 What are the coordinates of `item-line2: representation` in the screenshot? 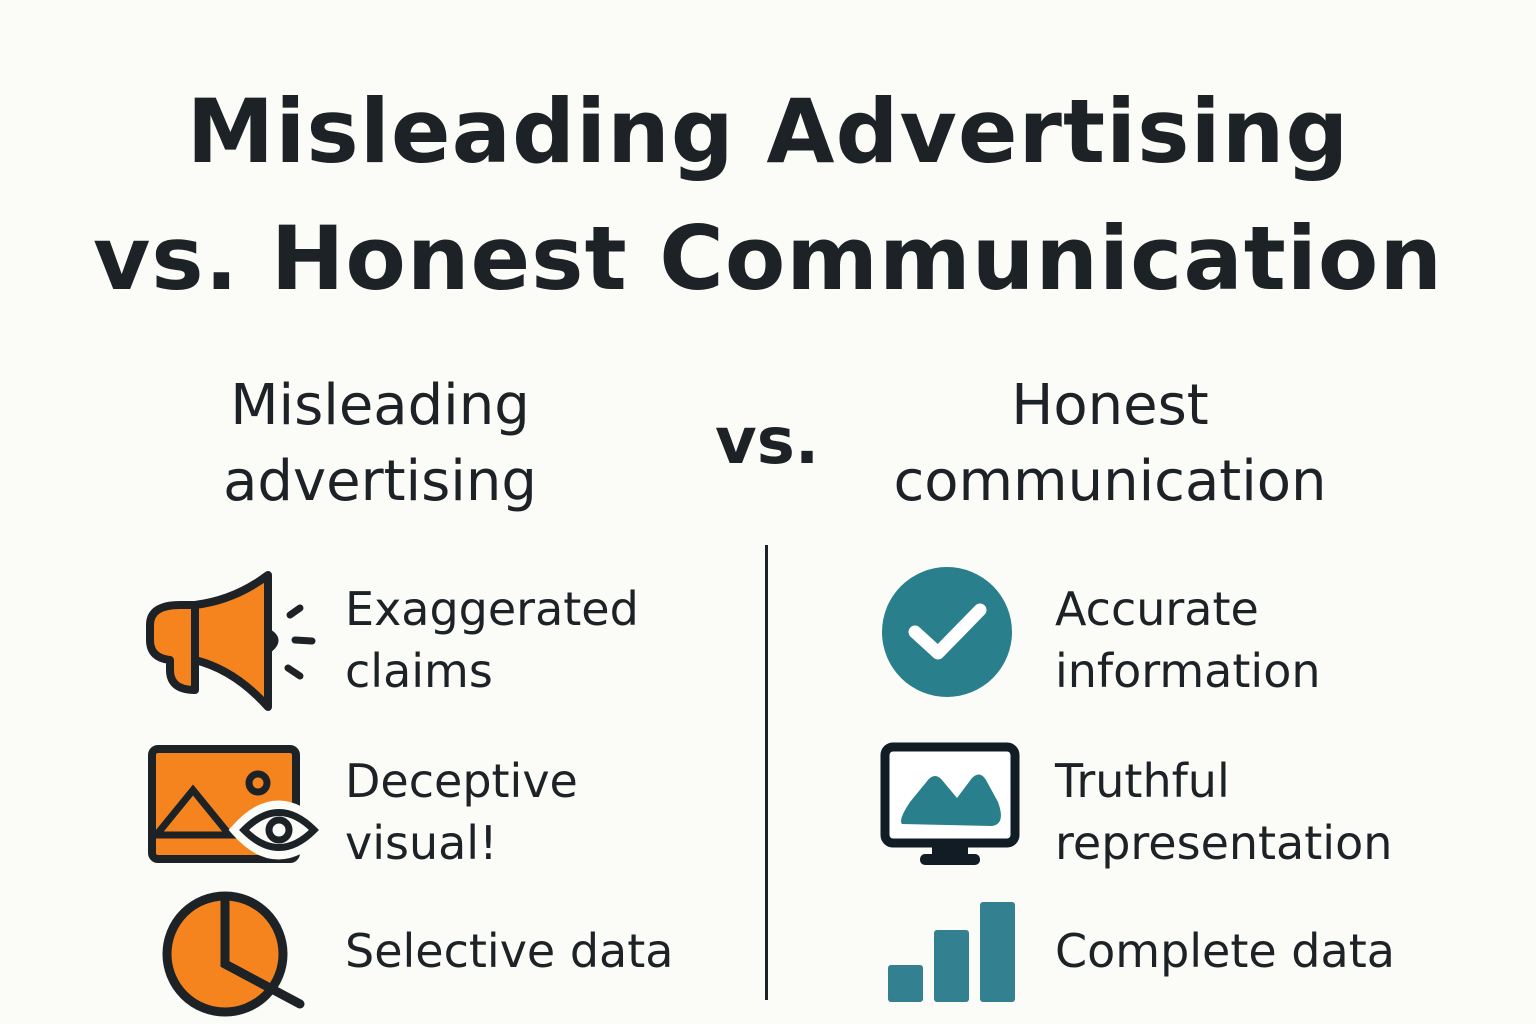 It's located at (1224, 843).